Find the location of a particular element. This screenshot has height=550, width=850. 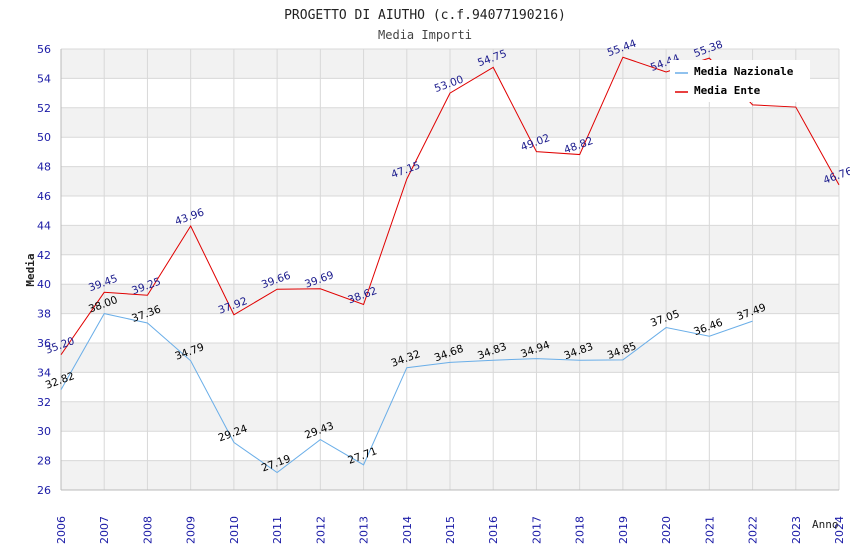

legend-box is located at coordinates (740, 81).